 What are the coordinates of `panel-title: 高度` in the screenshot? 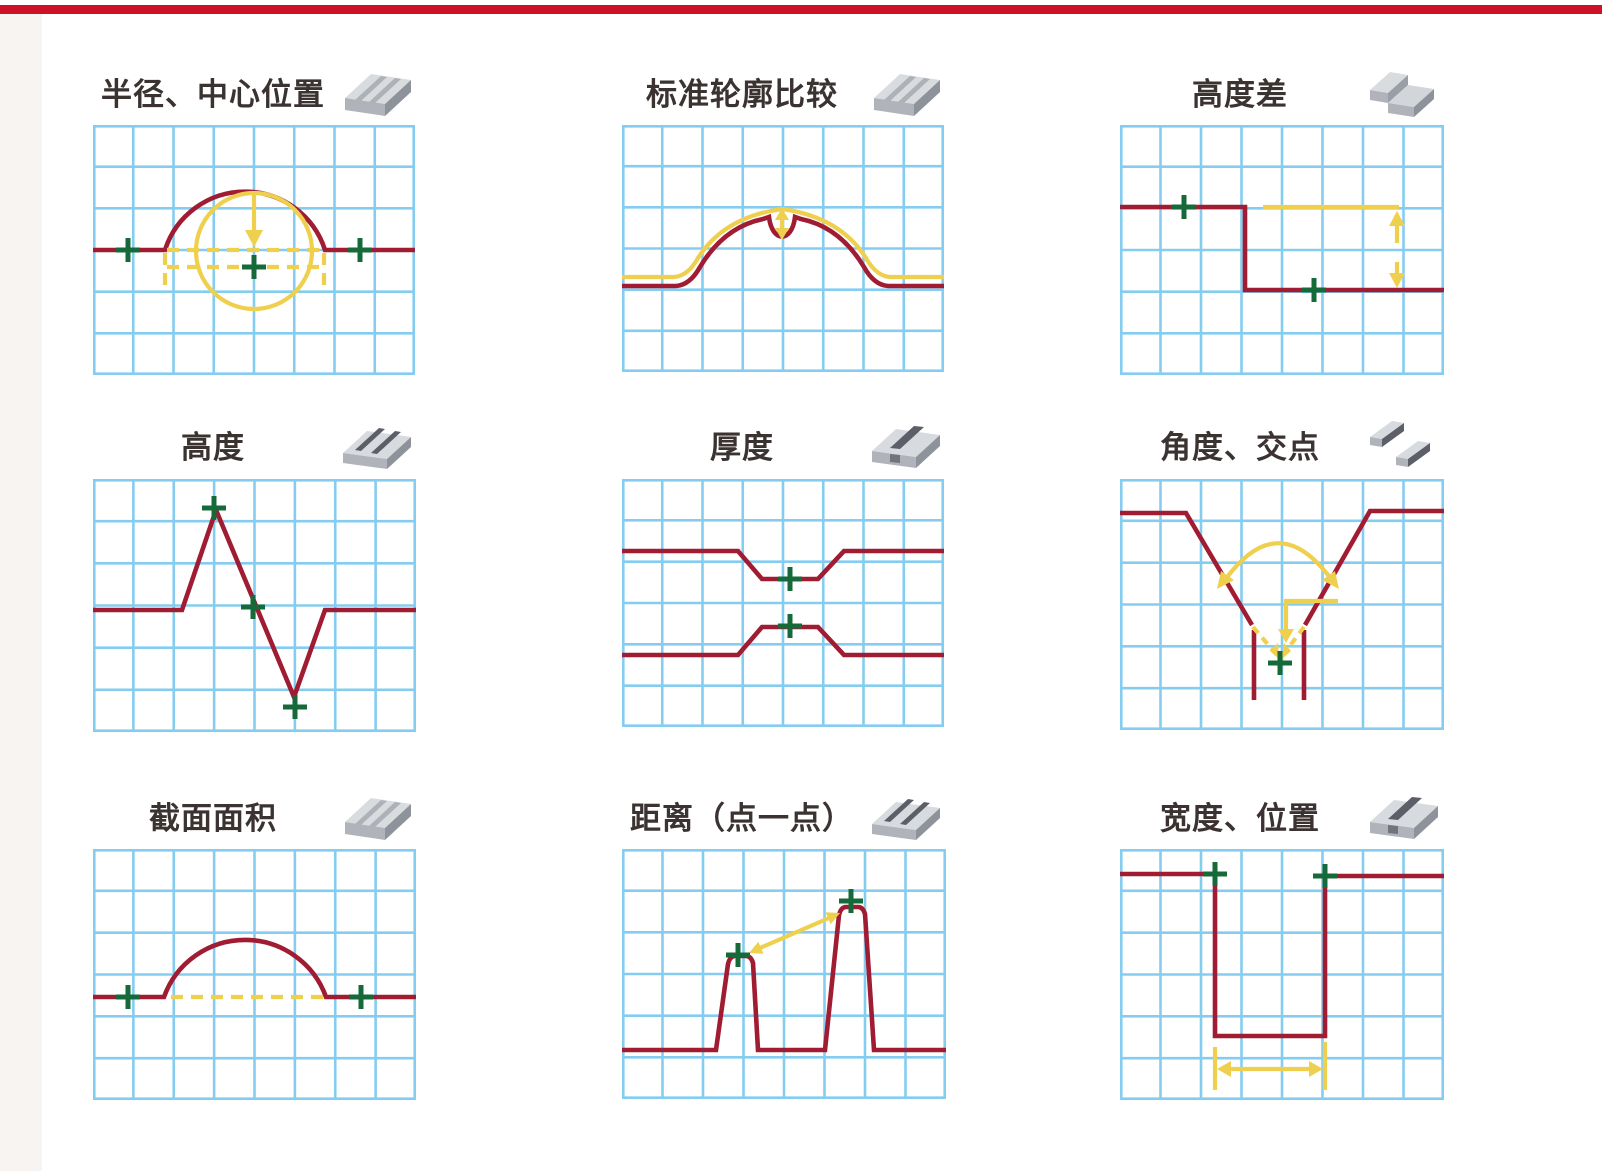 It's located at (213, 448).